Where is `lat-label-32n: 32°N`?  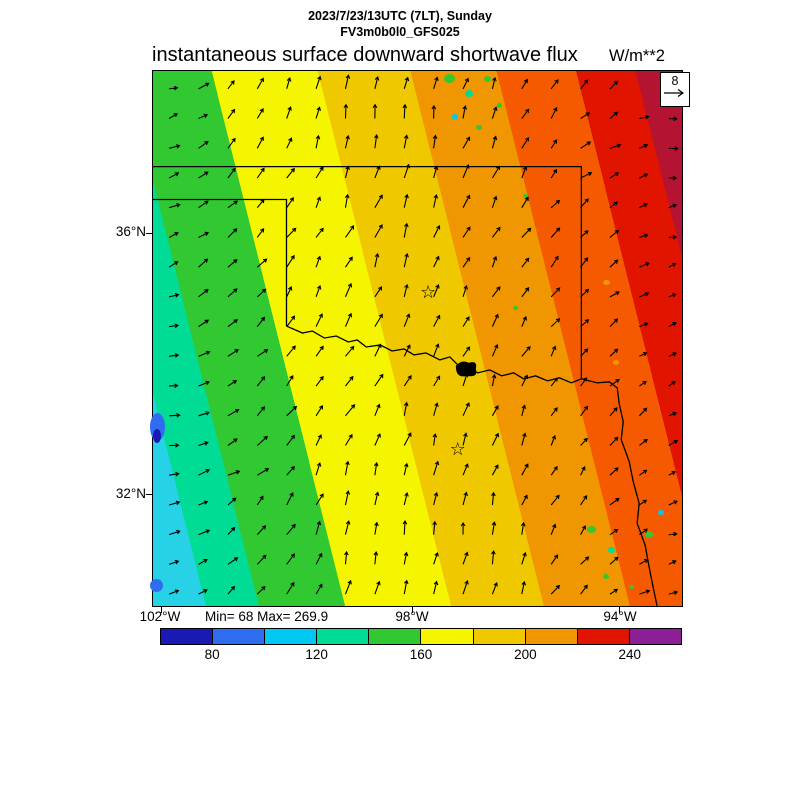 lat-label-32n: 32°N is located at coordinates (130, 493).